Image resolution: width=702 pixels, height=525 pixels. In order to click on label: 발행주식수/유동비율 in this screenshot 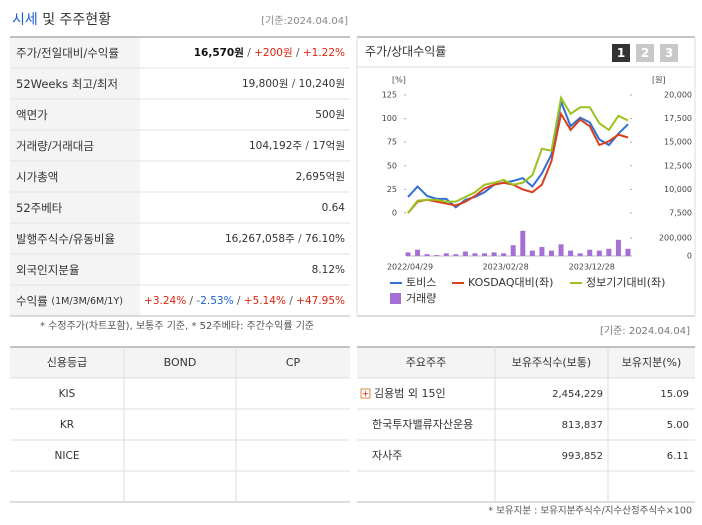, I will do `click(65, 239)`.